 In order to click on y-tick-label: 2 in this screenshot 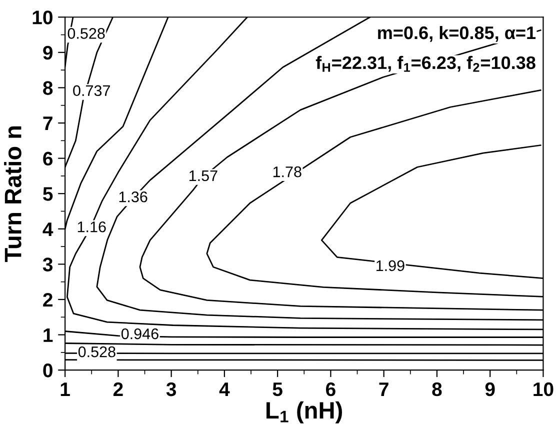, I will do `click(47, 299)`.